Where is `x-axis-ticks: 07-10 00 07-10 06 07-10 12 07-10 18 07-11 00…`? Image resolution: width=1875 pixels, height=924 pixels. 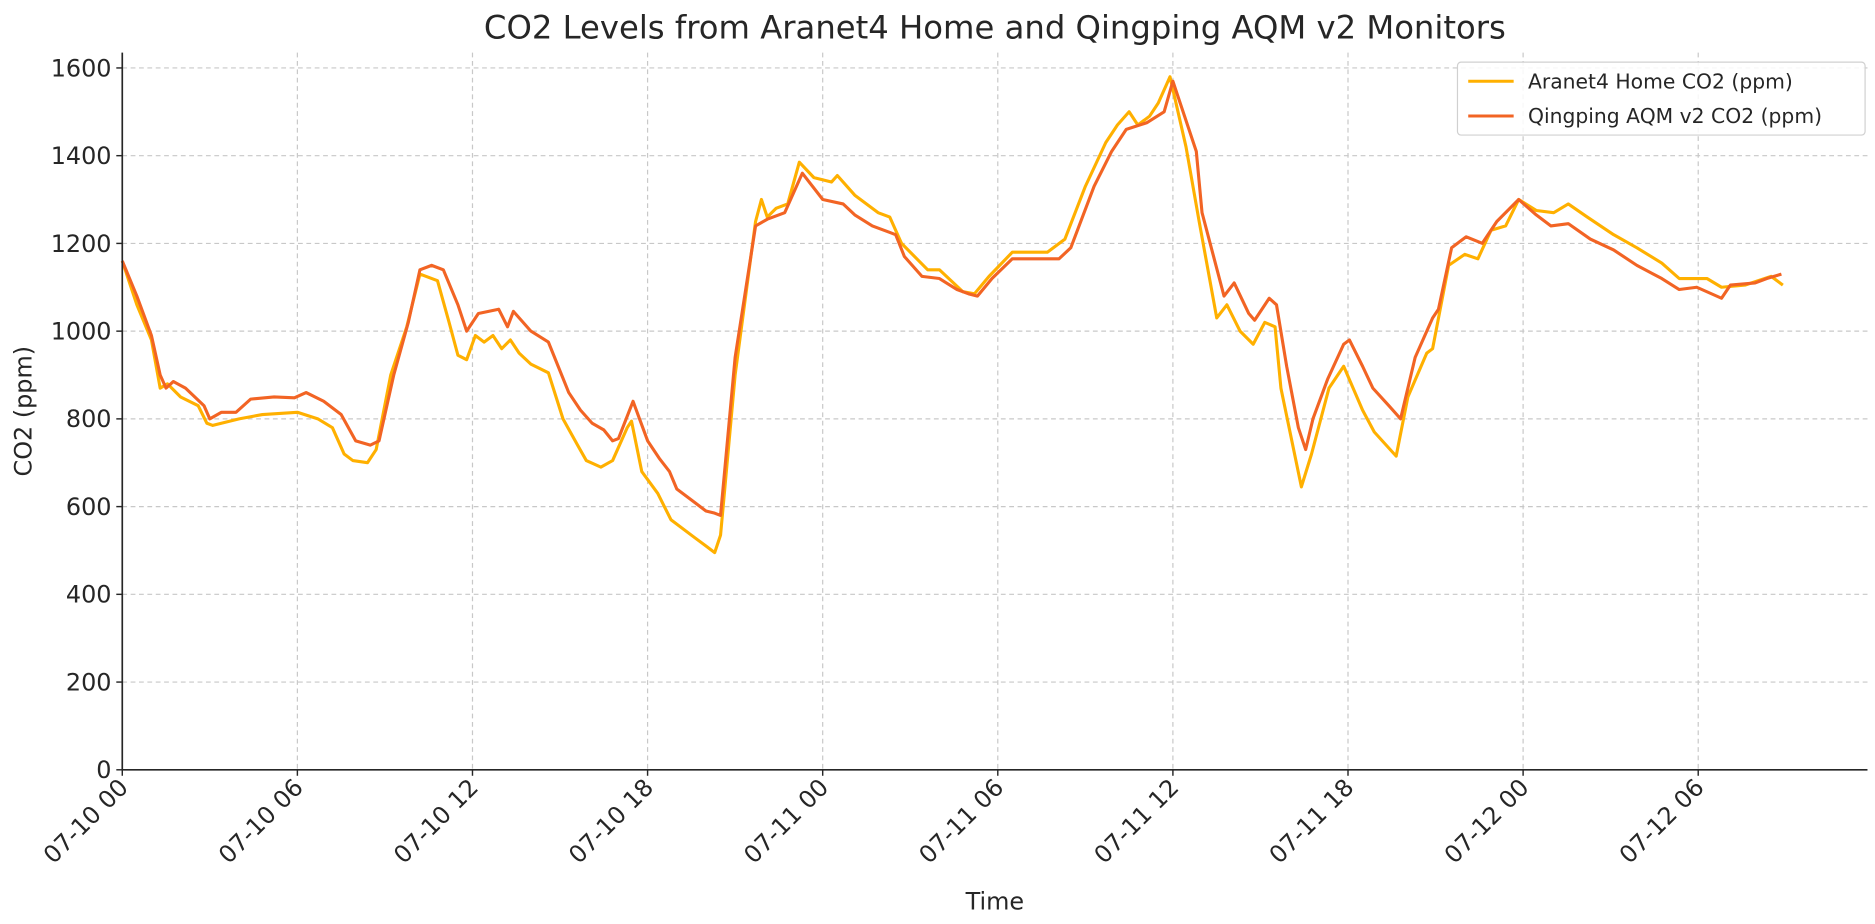
x-axis-ticks: 07-10 00 07-10 06 07-10 12 07-10 18 07-11 00… is located at coordinates (874, 819).